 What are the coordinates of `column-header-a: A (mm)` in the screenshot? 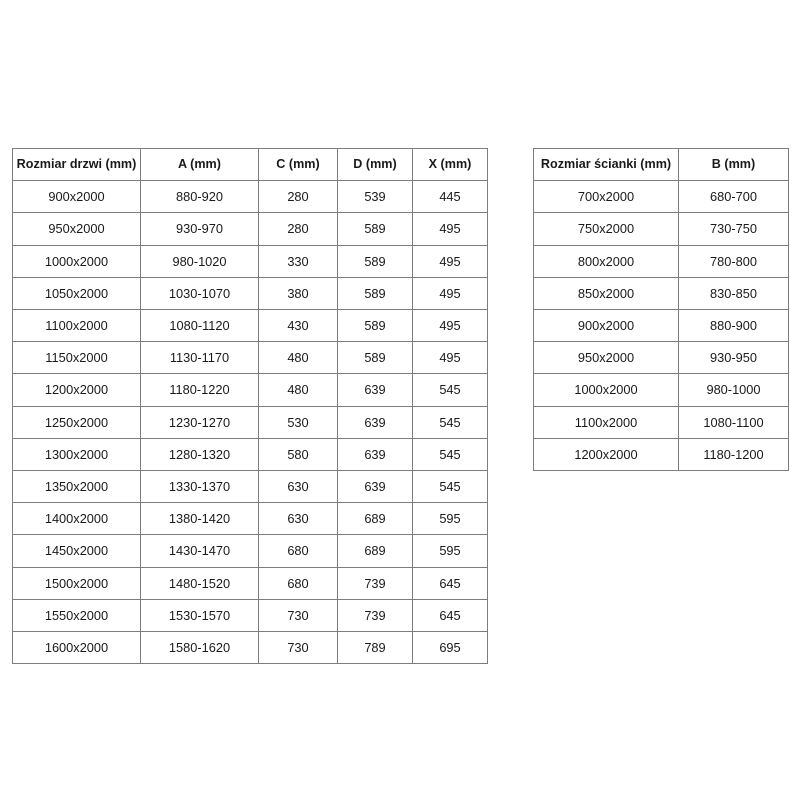 It's located at (199, 164).